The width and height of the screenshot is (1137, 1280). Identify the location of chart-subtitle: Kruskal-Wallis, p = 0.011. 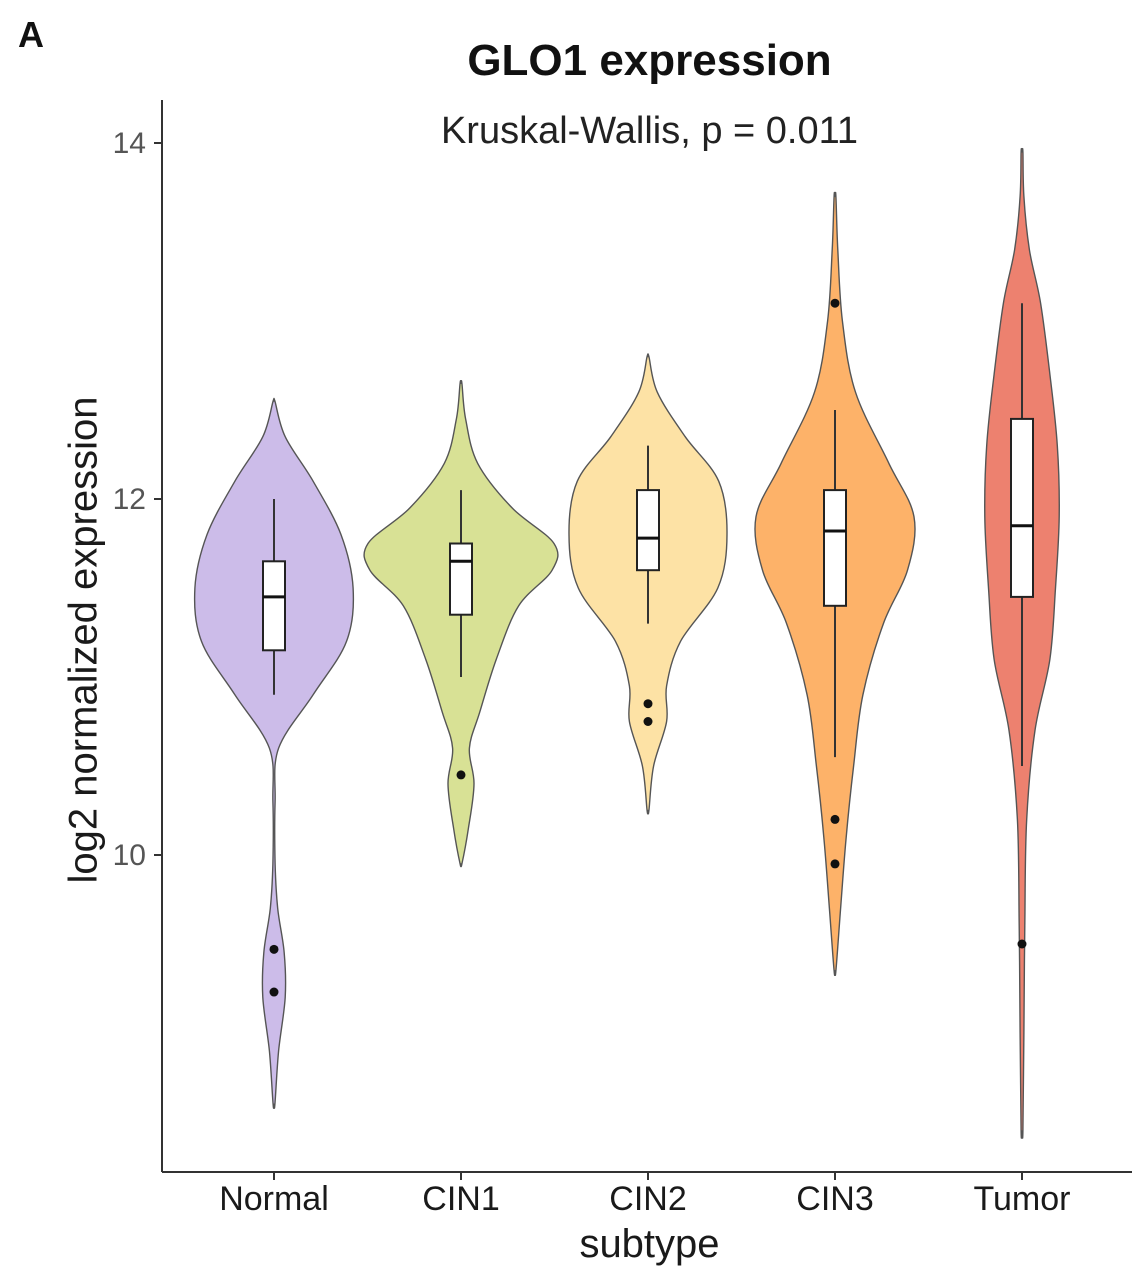
(649, 131).